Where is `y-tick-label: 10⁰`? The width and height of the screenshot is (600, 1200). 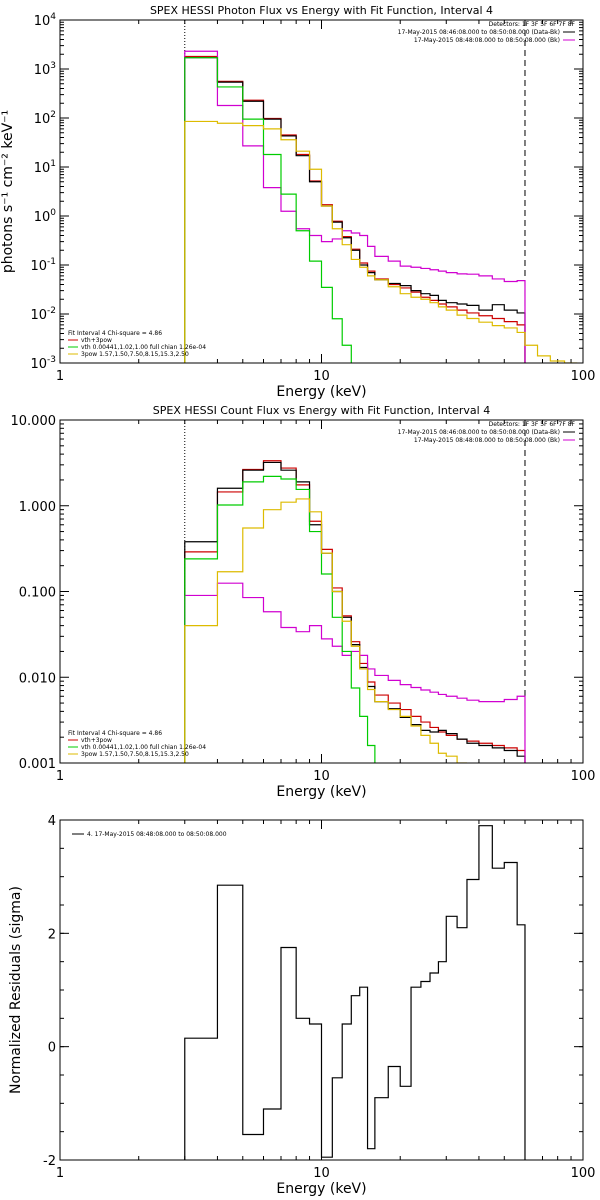 y-tick-label: 10⁰ is located at coordinates (45, 216).